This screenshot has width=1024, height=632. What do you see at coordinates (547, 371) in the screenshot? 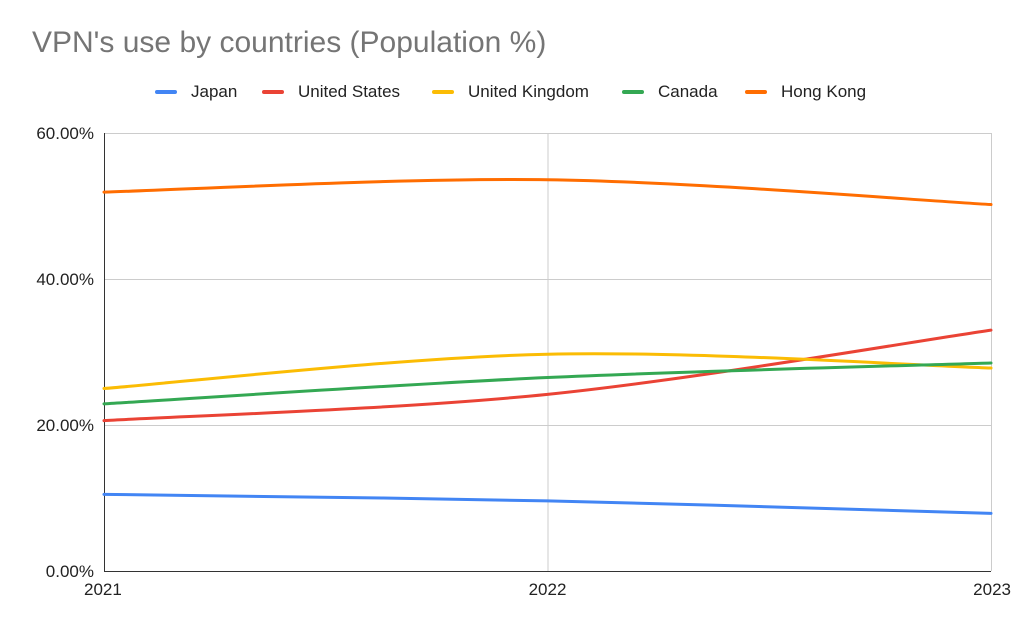
I see `series-line-united-kingdom` at bounding box center [547, 371].